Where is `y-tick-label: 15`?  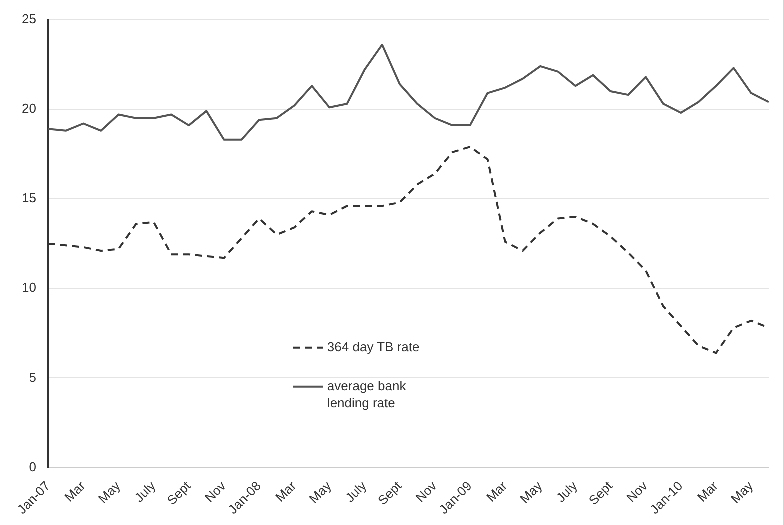
y-tick-label: 15 is located at coordinates (29, 198).